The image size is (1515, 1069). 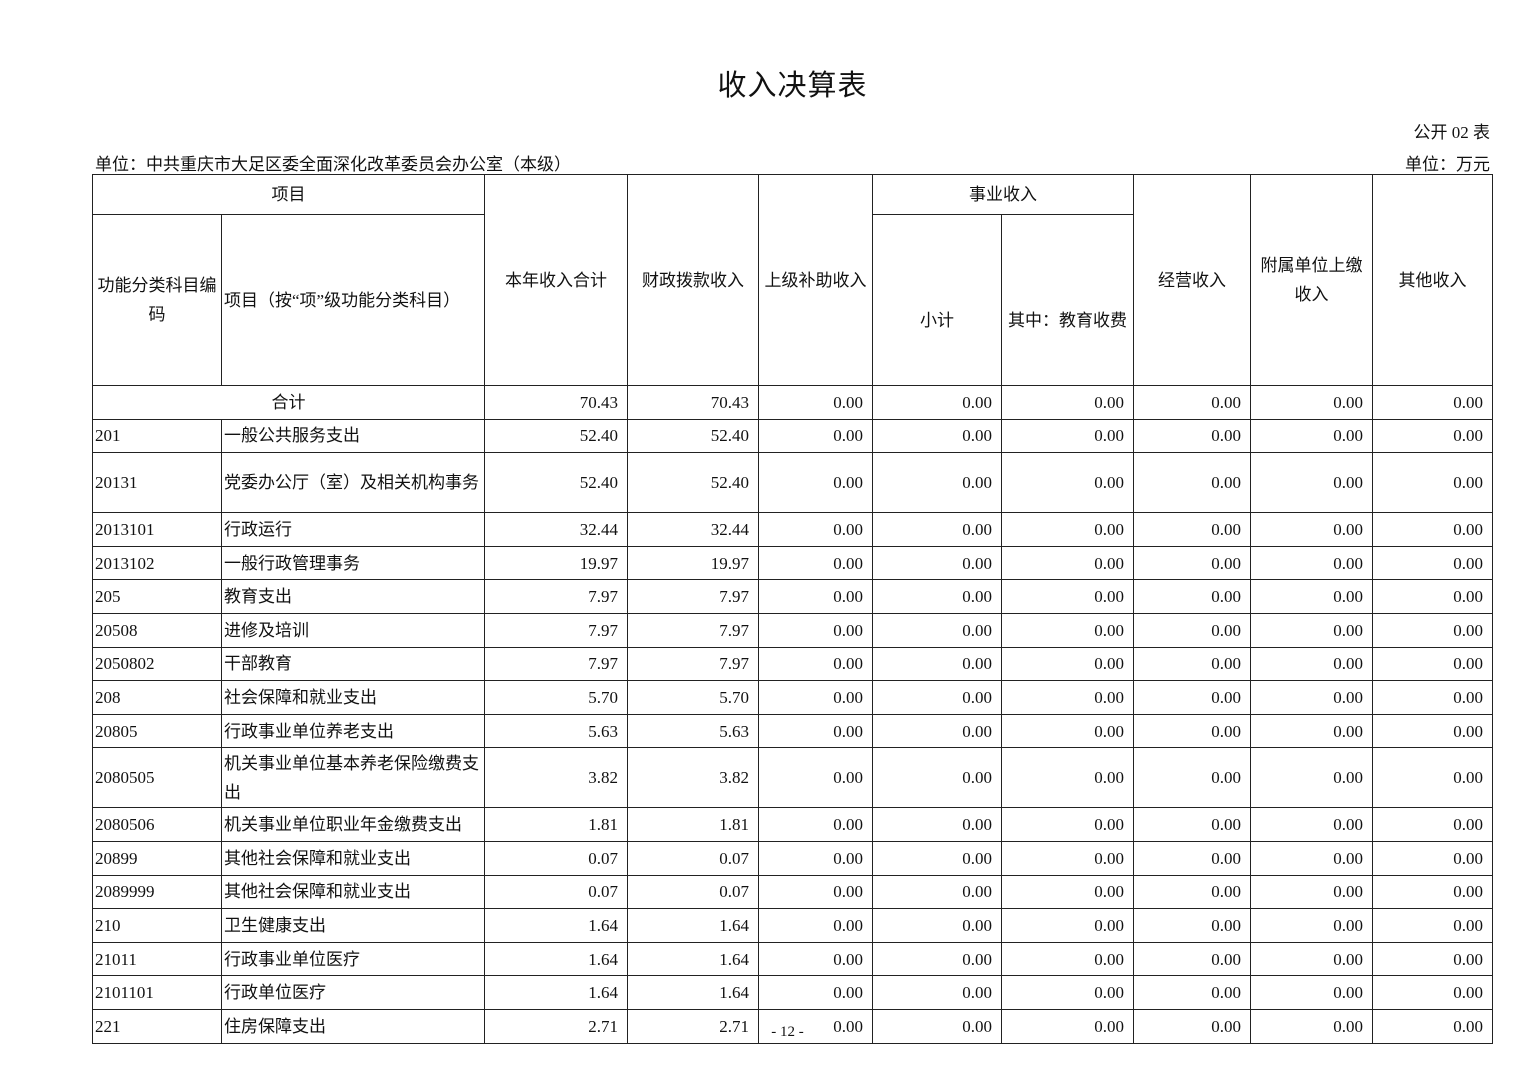 I want to click on header-business: 事业收入, so click(x=1003, y=194).